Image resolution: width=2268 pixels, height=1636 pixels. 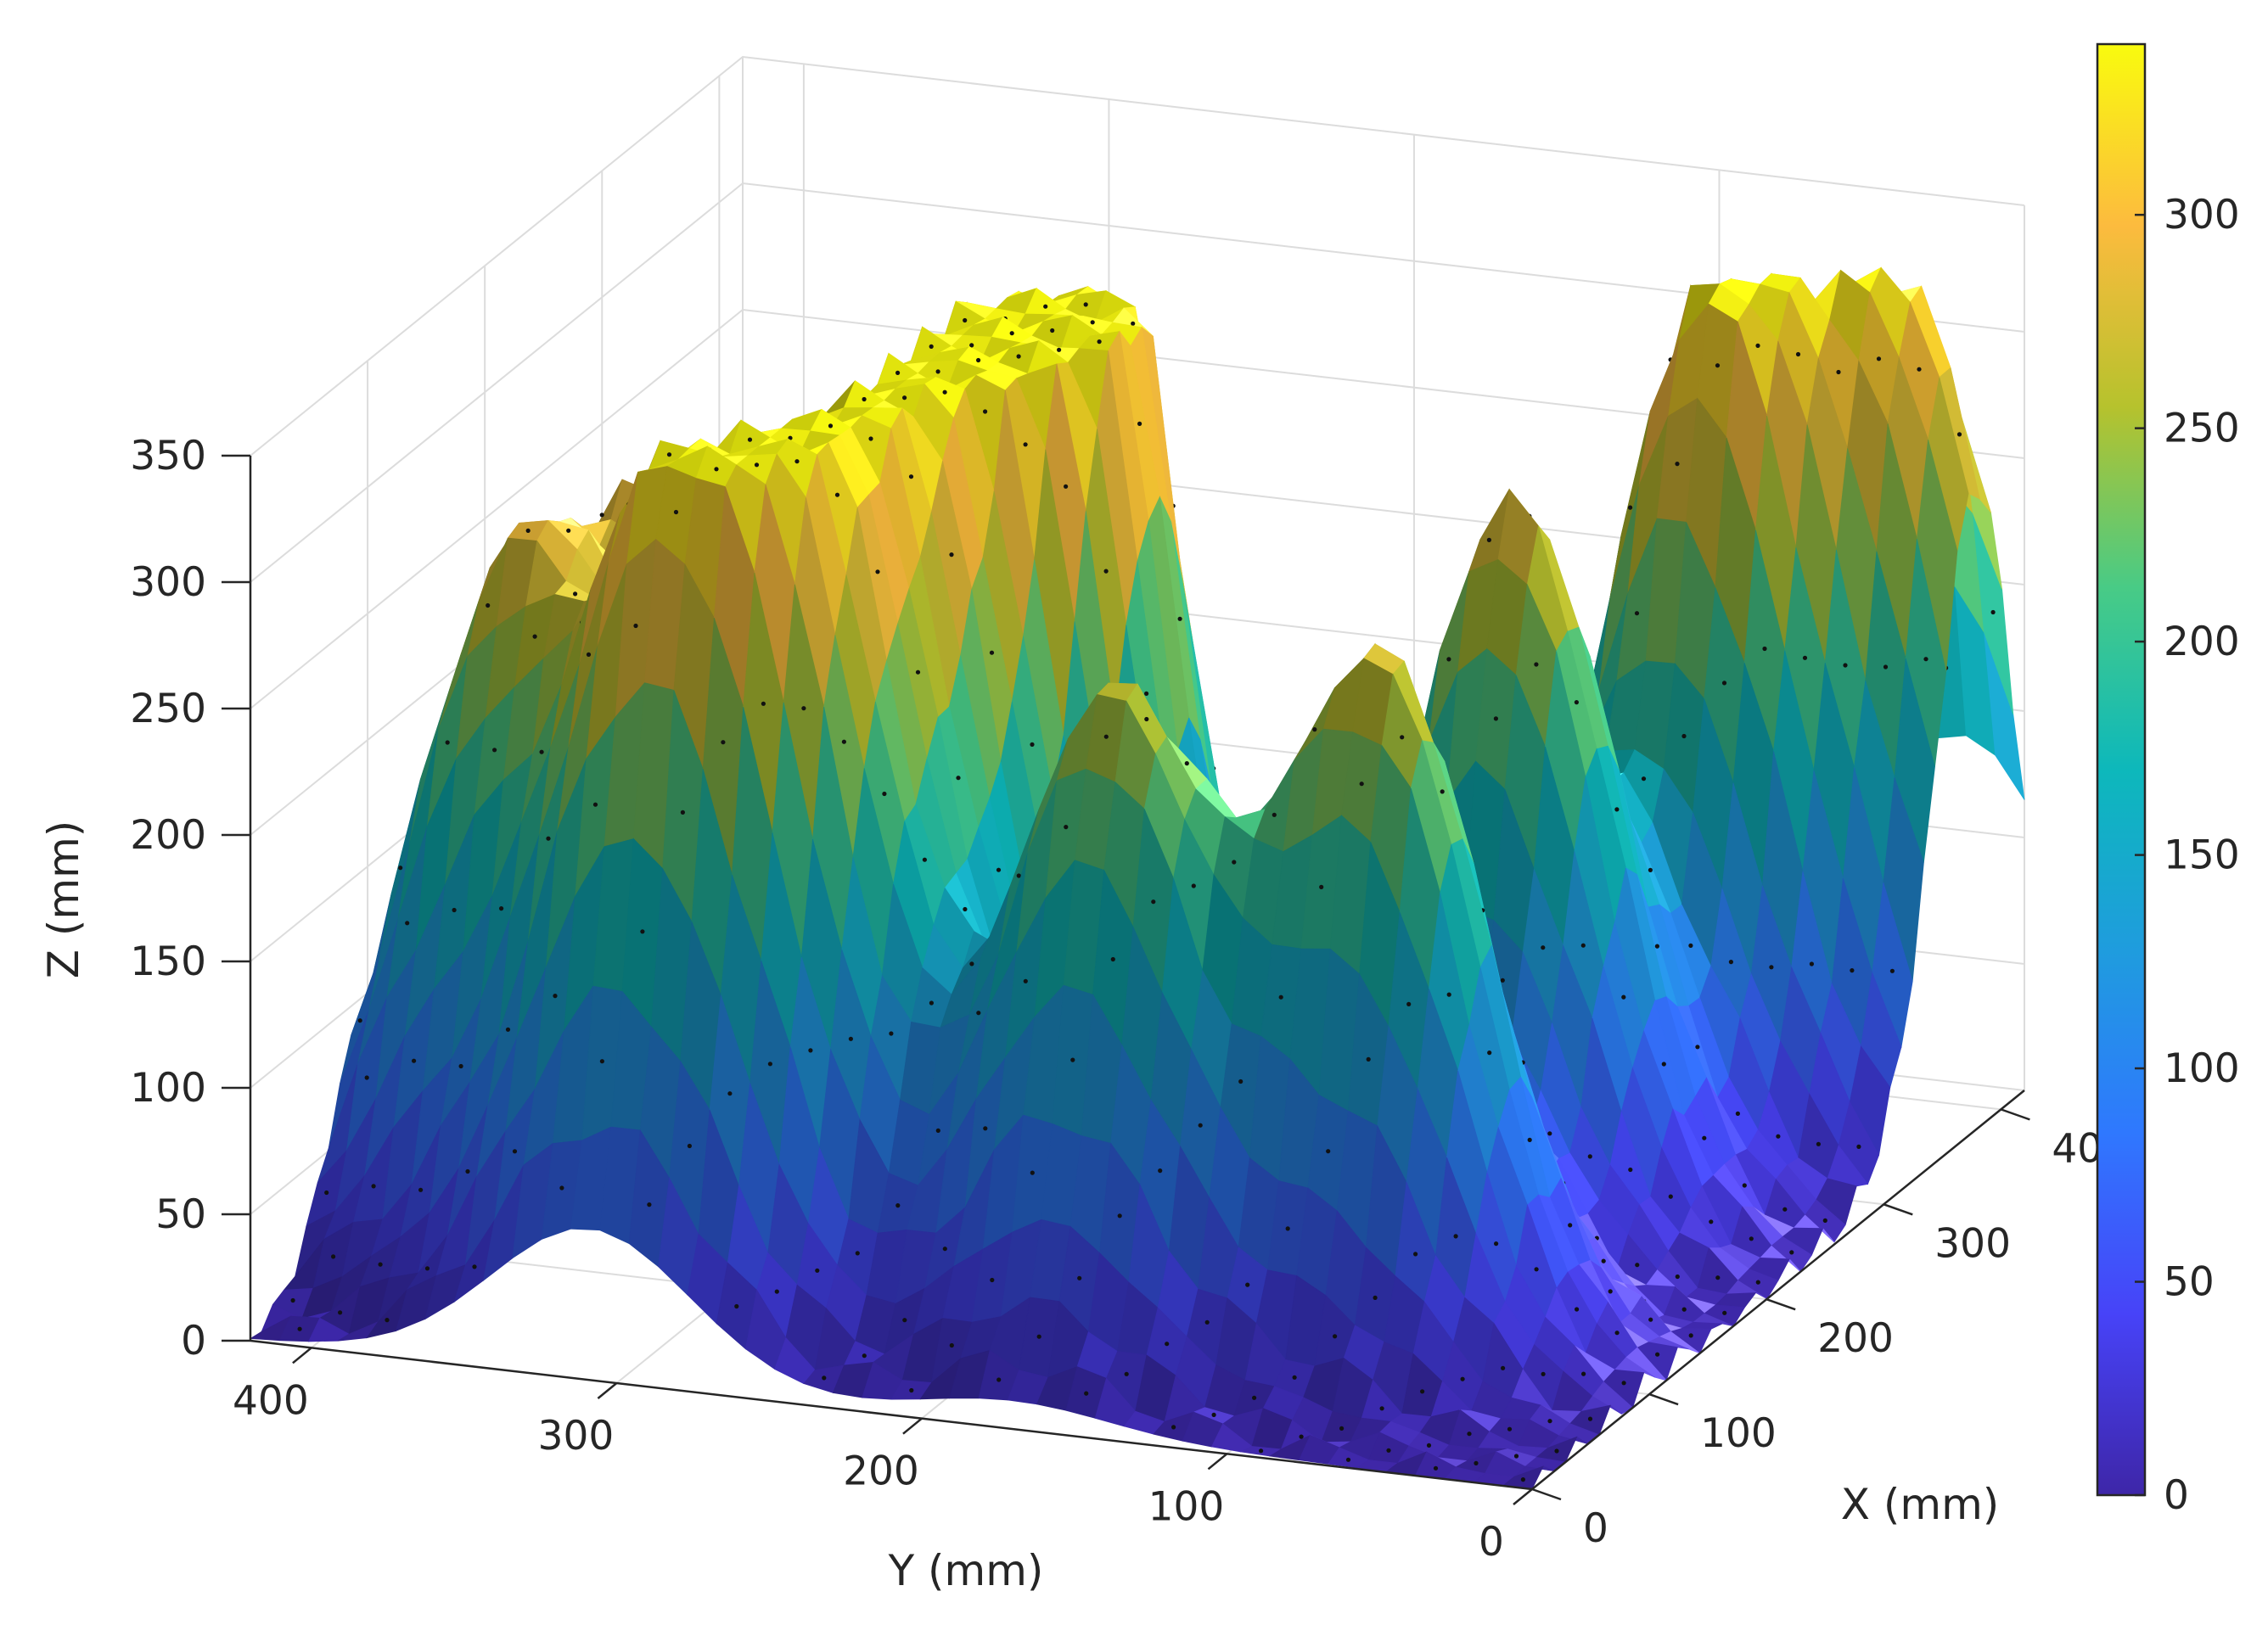 I want to click on x-axis-line, so click(x=1778, y=1290).